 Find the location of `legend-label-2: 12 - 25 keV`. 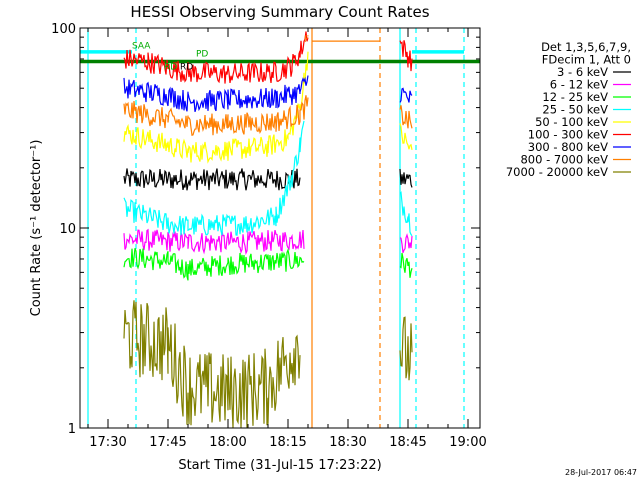

legend-label-2: 12 - 25 keV is located at coordinates (575, 97).